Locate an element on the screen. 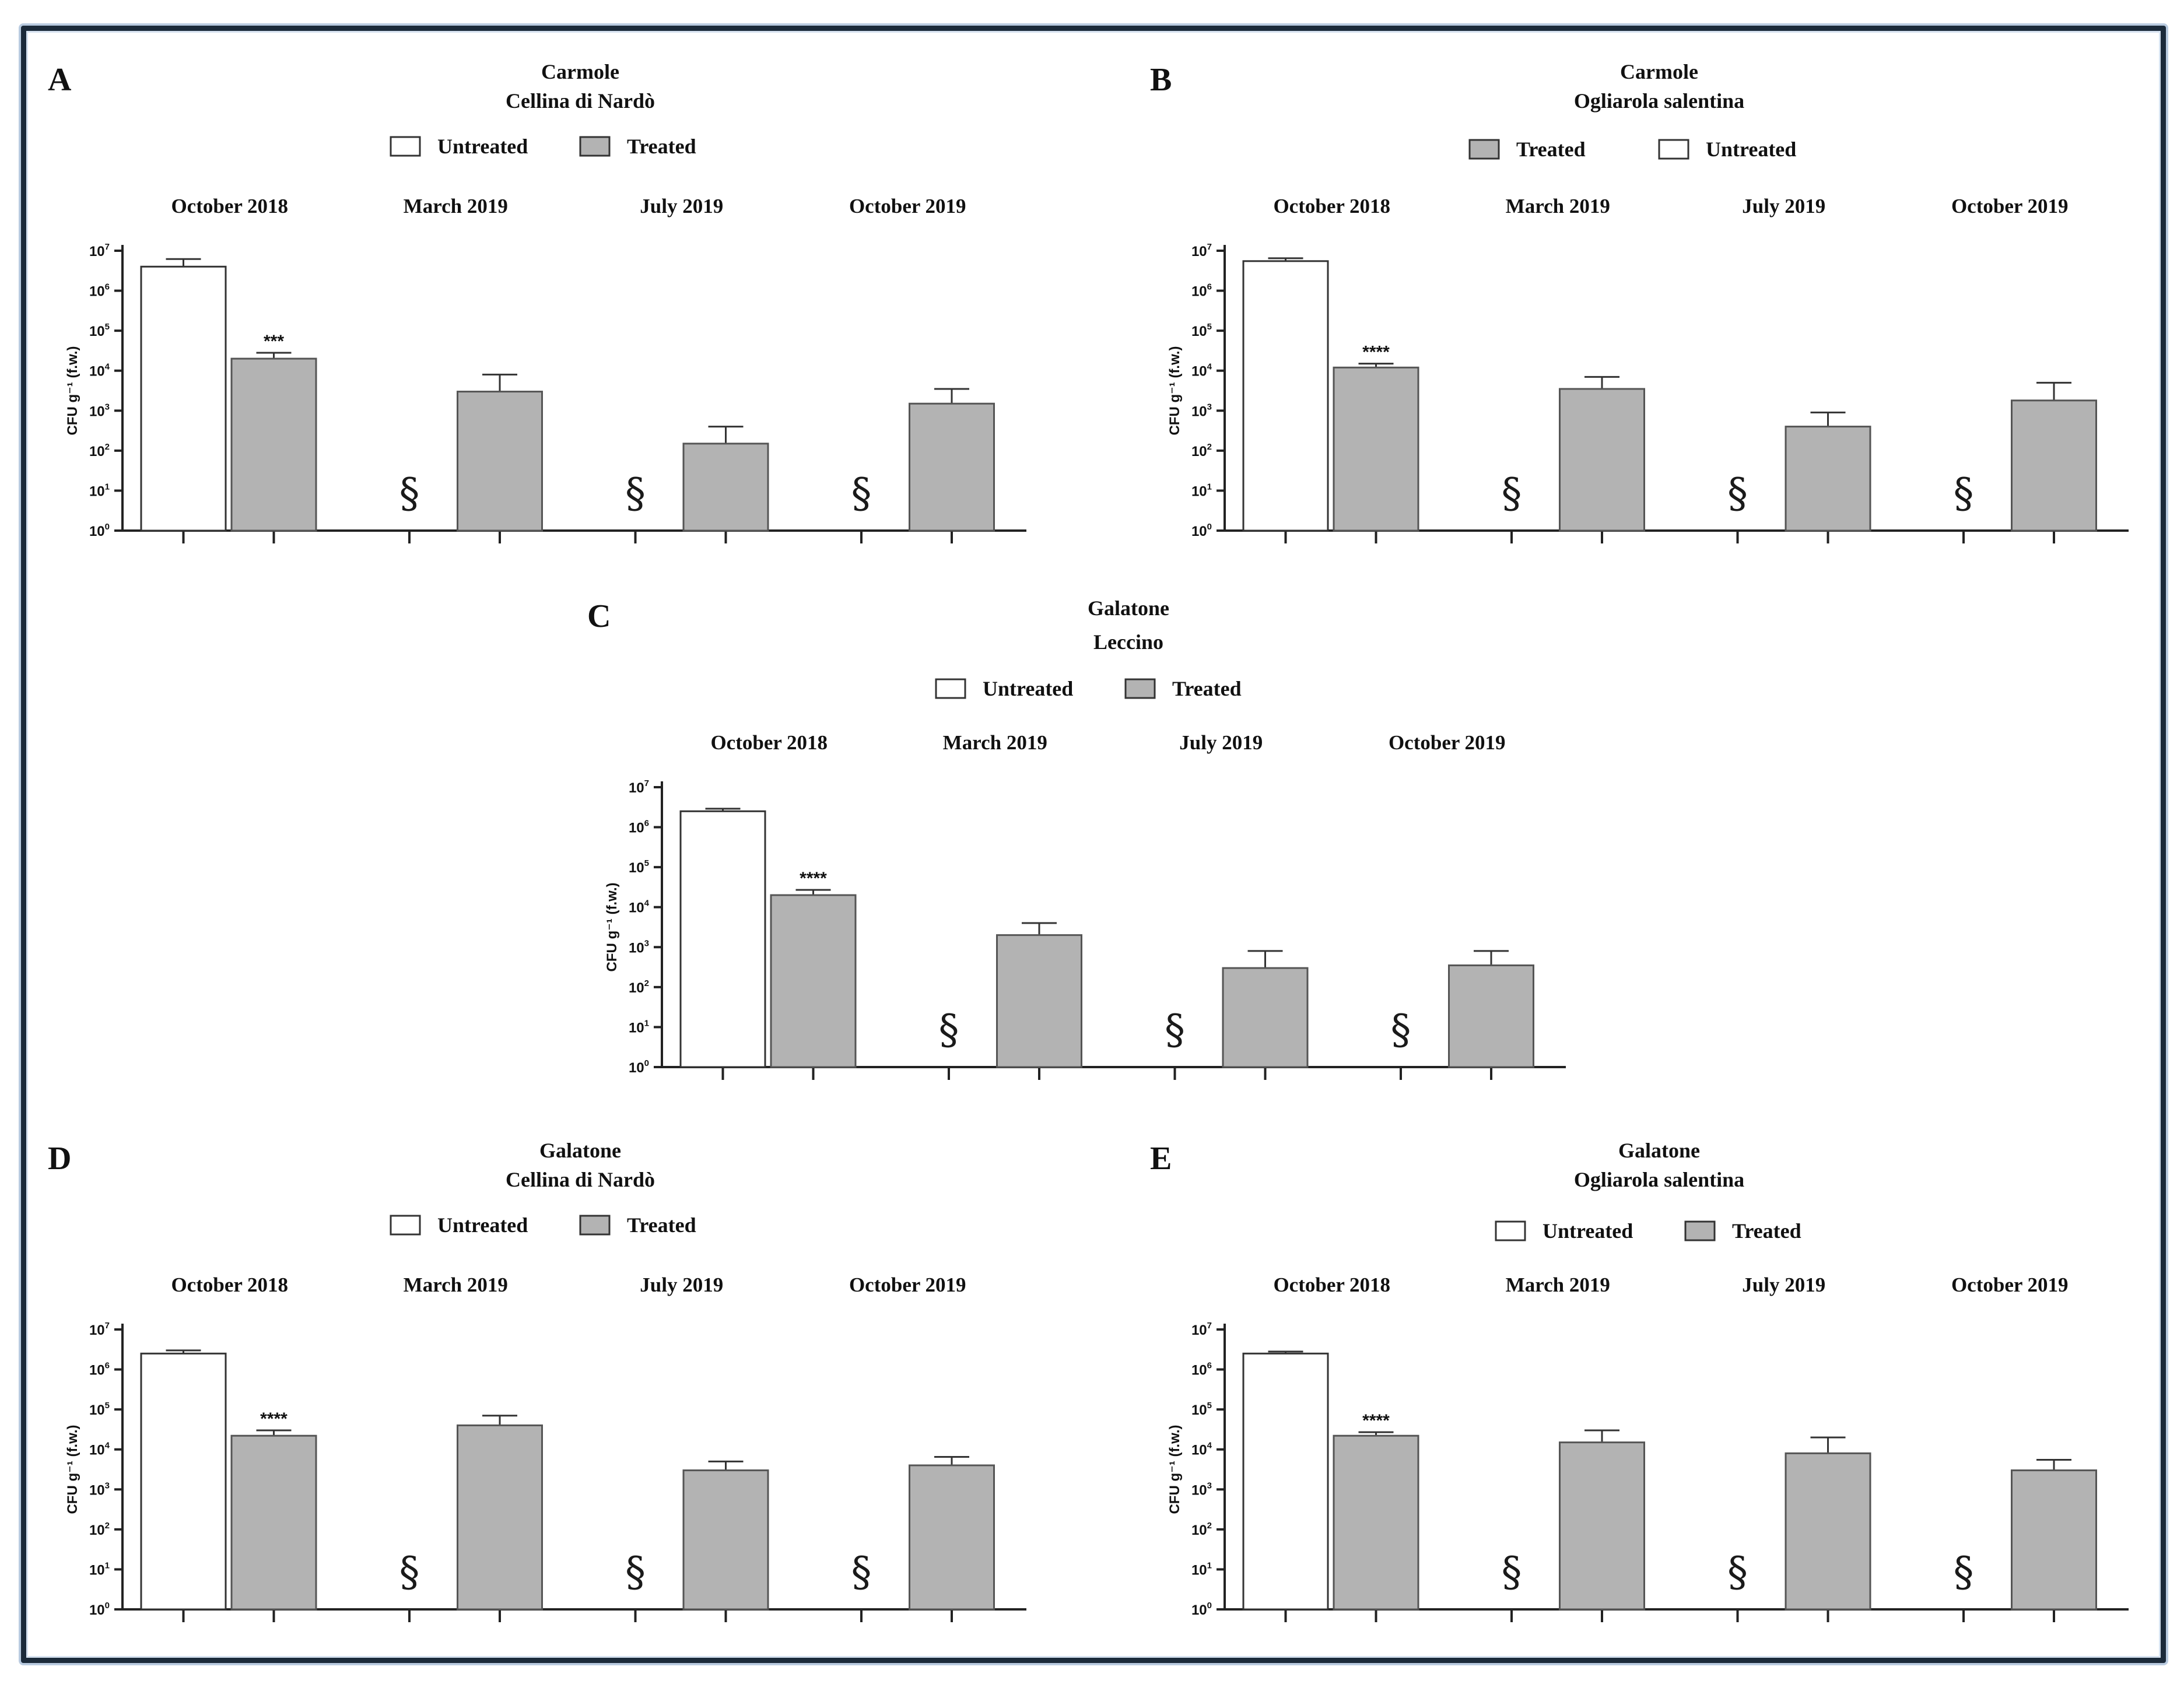  panel-d-legend: Untreated Treated is located at coordinates (543, 1225).